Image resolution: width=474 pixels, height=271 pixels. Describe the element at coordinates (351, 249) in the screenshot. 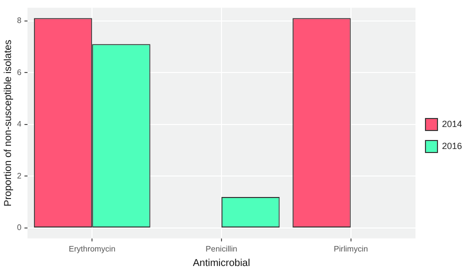

I see `x-tick-label: Pirlimycin` at that location.